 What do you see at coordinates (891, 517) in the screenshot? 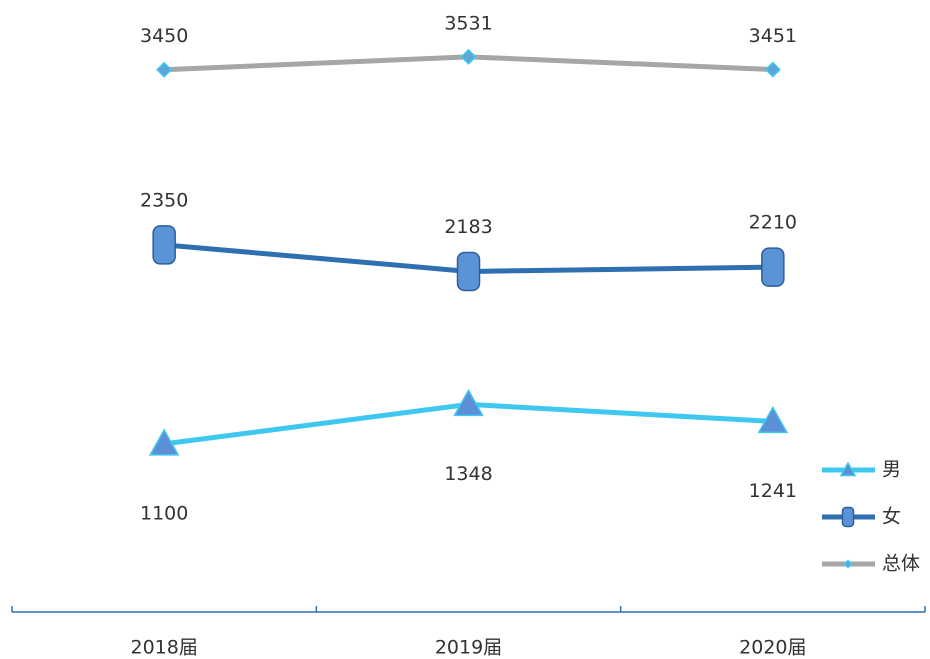
I see `legend-label: 女` at bounding box center [891, 517].